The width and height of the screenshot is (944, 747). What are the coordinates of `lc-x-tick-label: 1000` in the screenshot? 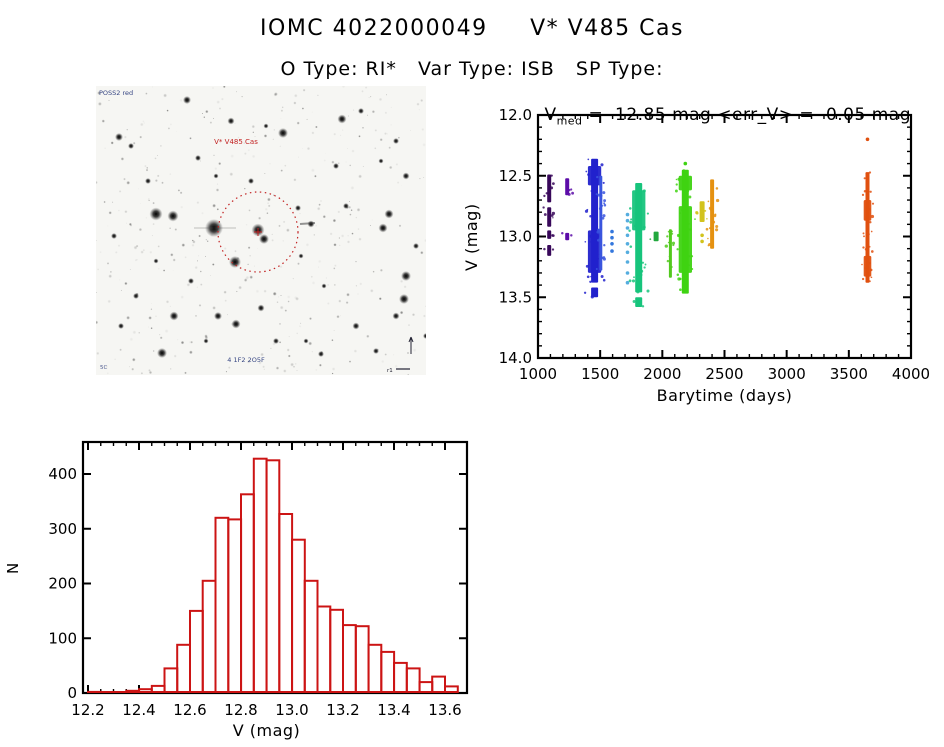 It's located at (538, 374).